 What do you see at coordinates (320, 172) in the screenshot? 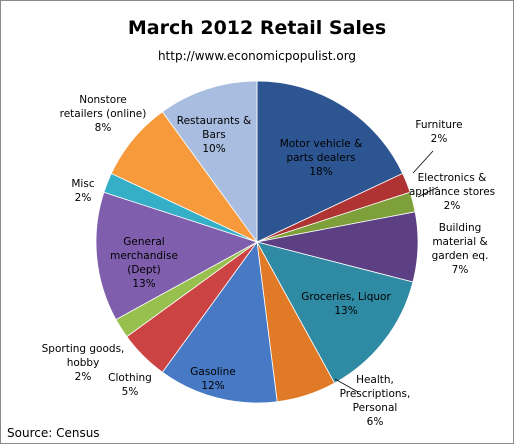
I see `slice-label-line: 18%` at bounding box center [320, 172].